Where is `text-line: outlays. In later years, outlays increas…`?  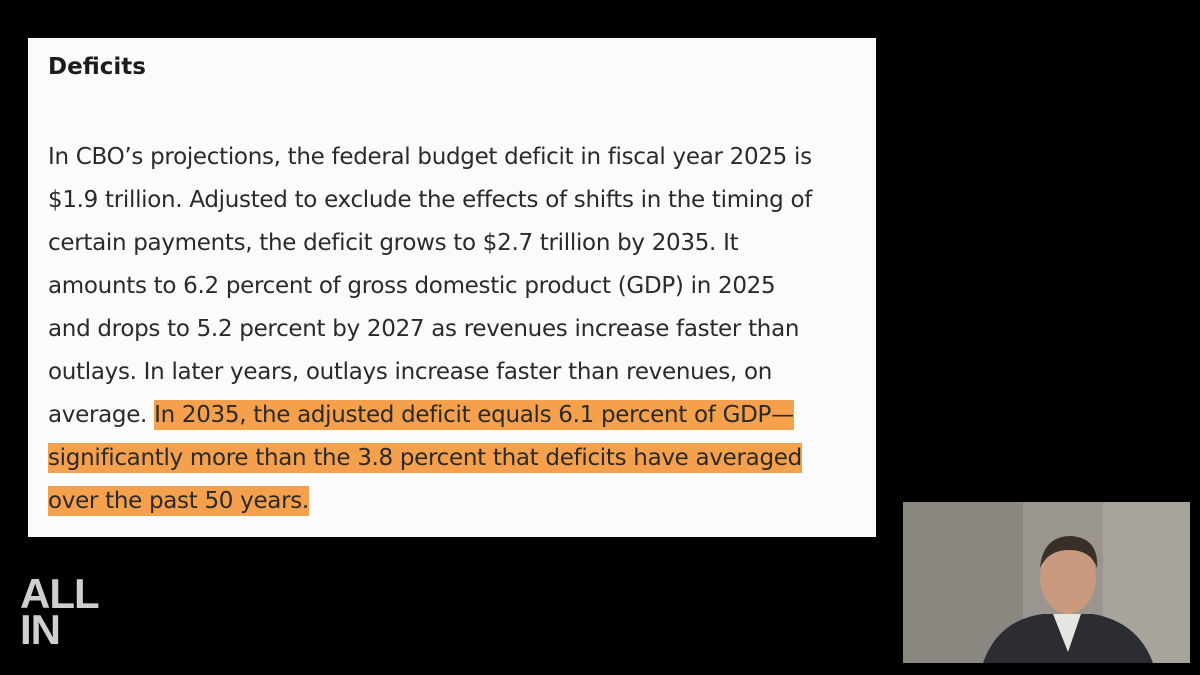 text-line: outlays. In later years, outlays increas… is located at coordinates (458, 373).